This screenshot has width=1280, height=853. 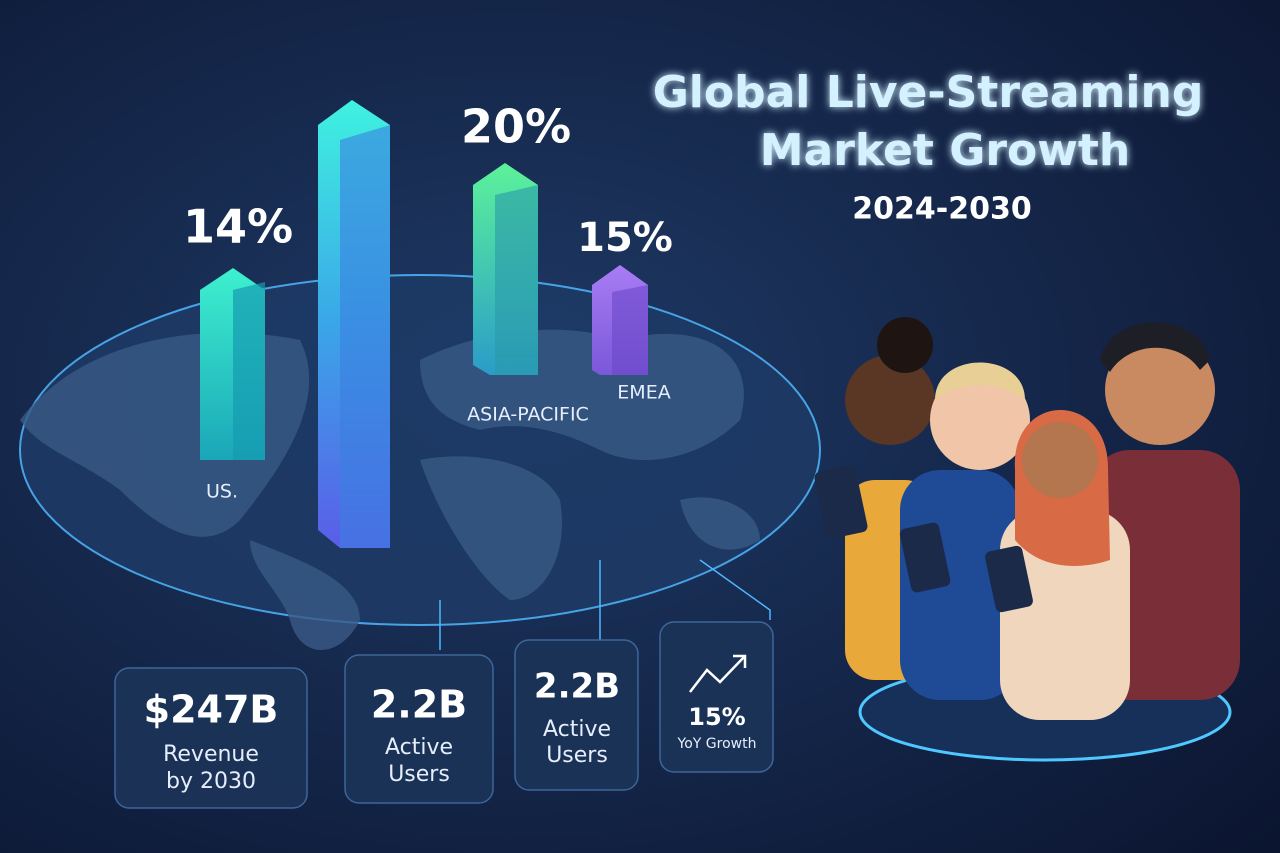 What do you see at coordinates (620, 320) in the screenshot?
I see `bar-emea` at bounding box center [620, 320].